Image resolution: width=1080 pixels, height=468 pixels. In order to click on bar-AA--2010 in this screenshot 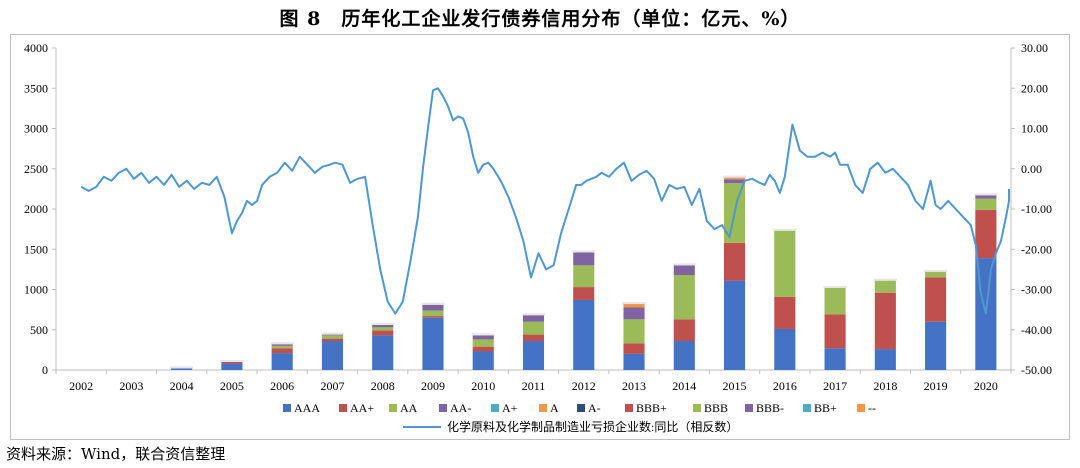, I will do `click(483, 337)`.